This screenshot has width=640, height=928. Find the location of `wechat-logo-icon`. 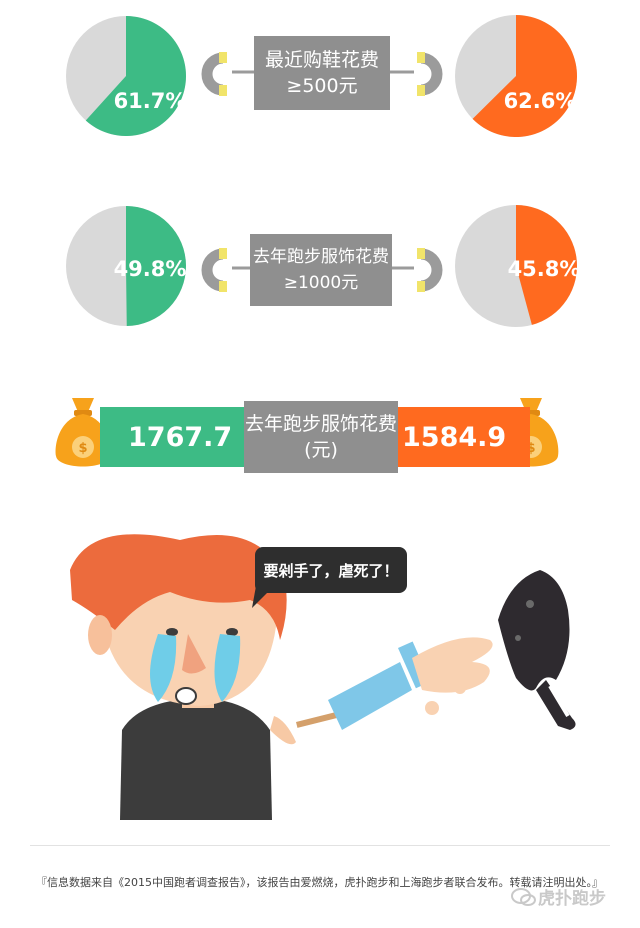

wechat-logo-icon is located at coordinates (523, 896).